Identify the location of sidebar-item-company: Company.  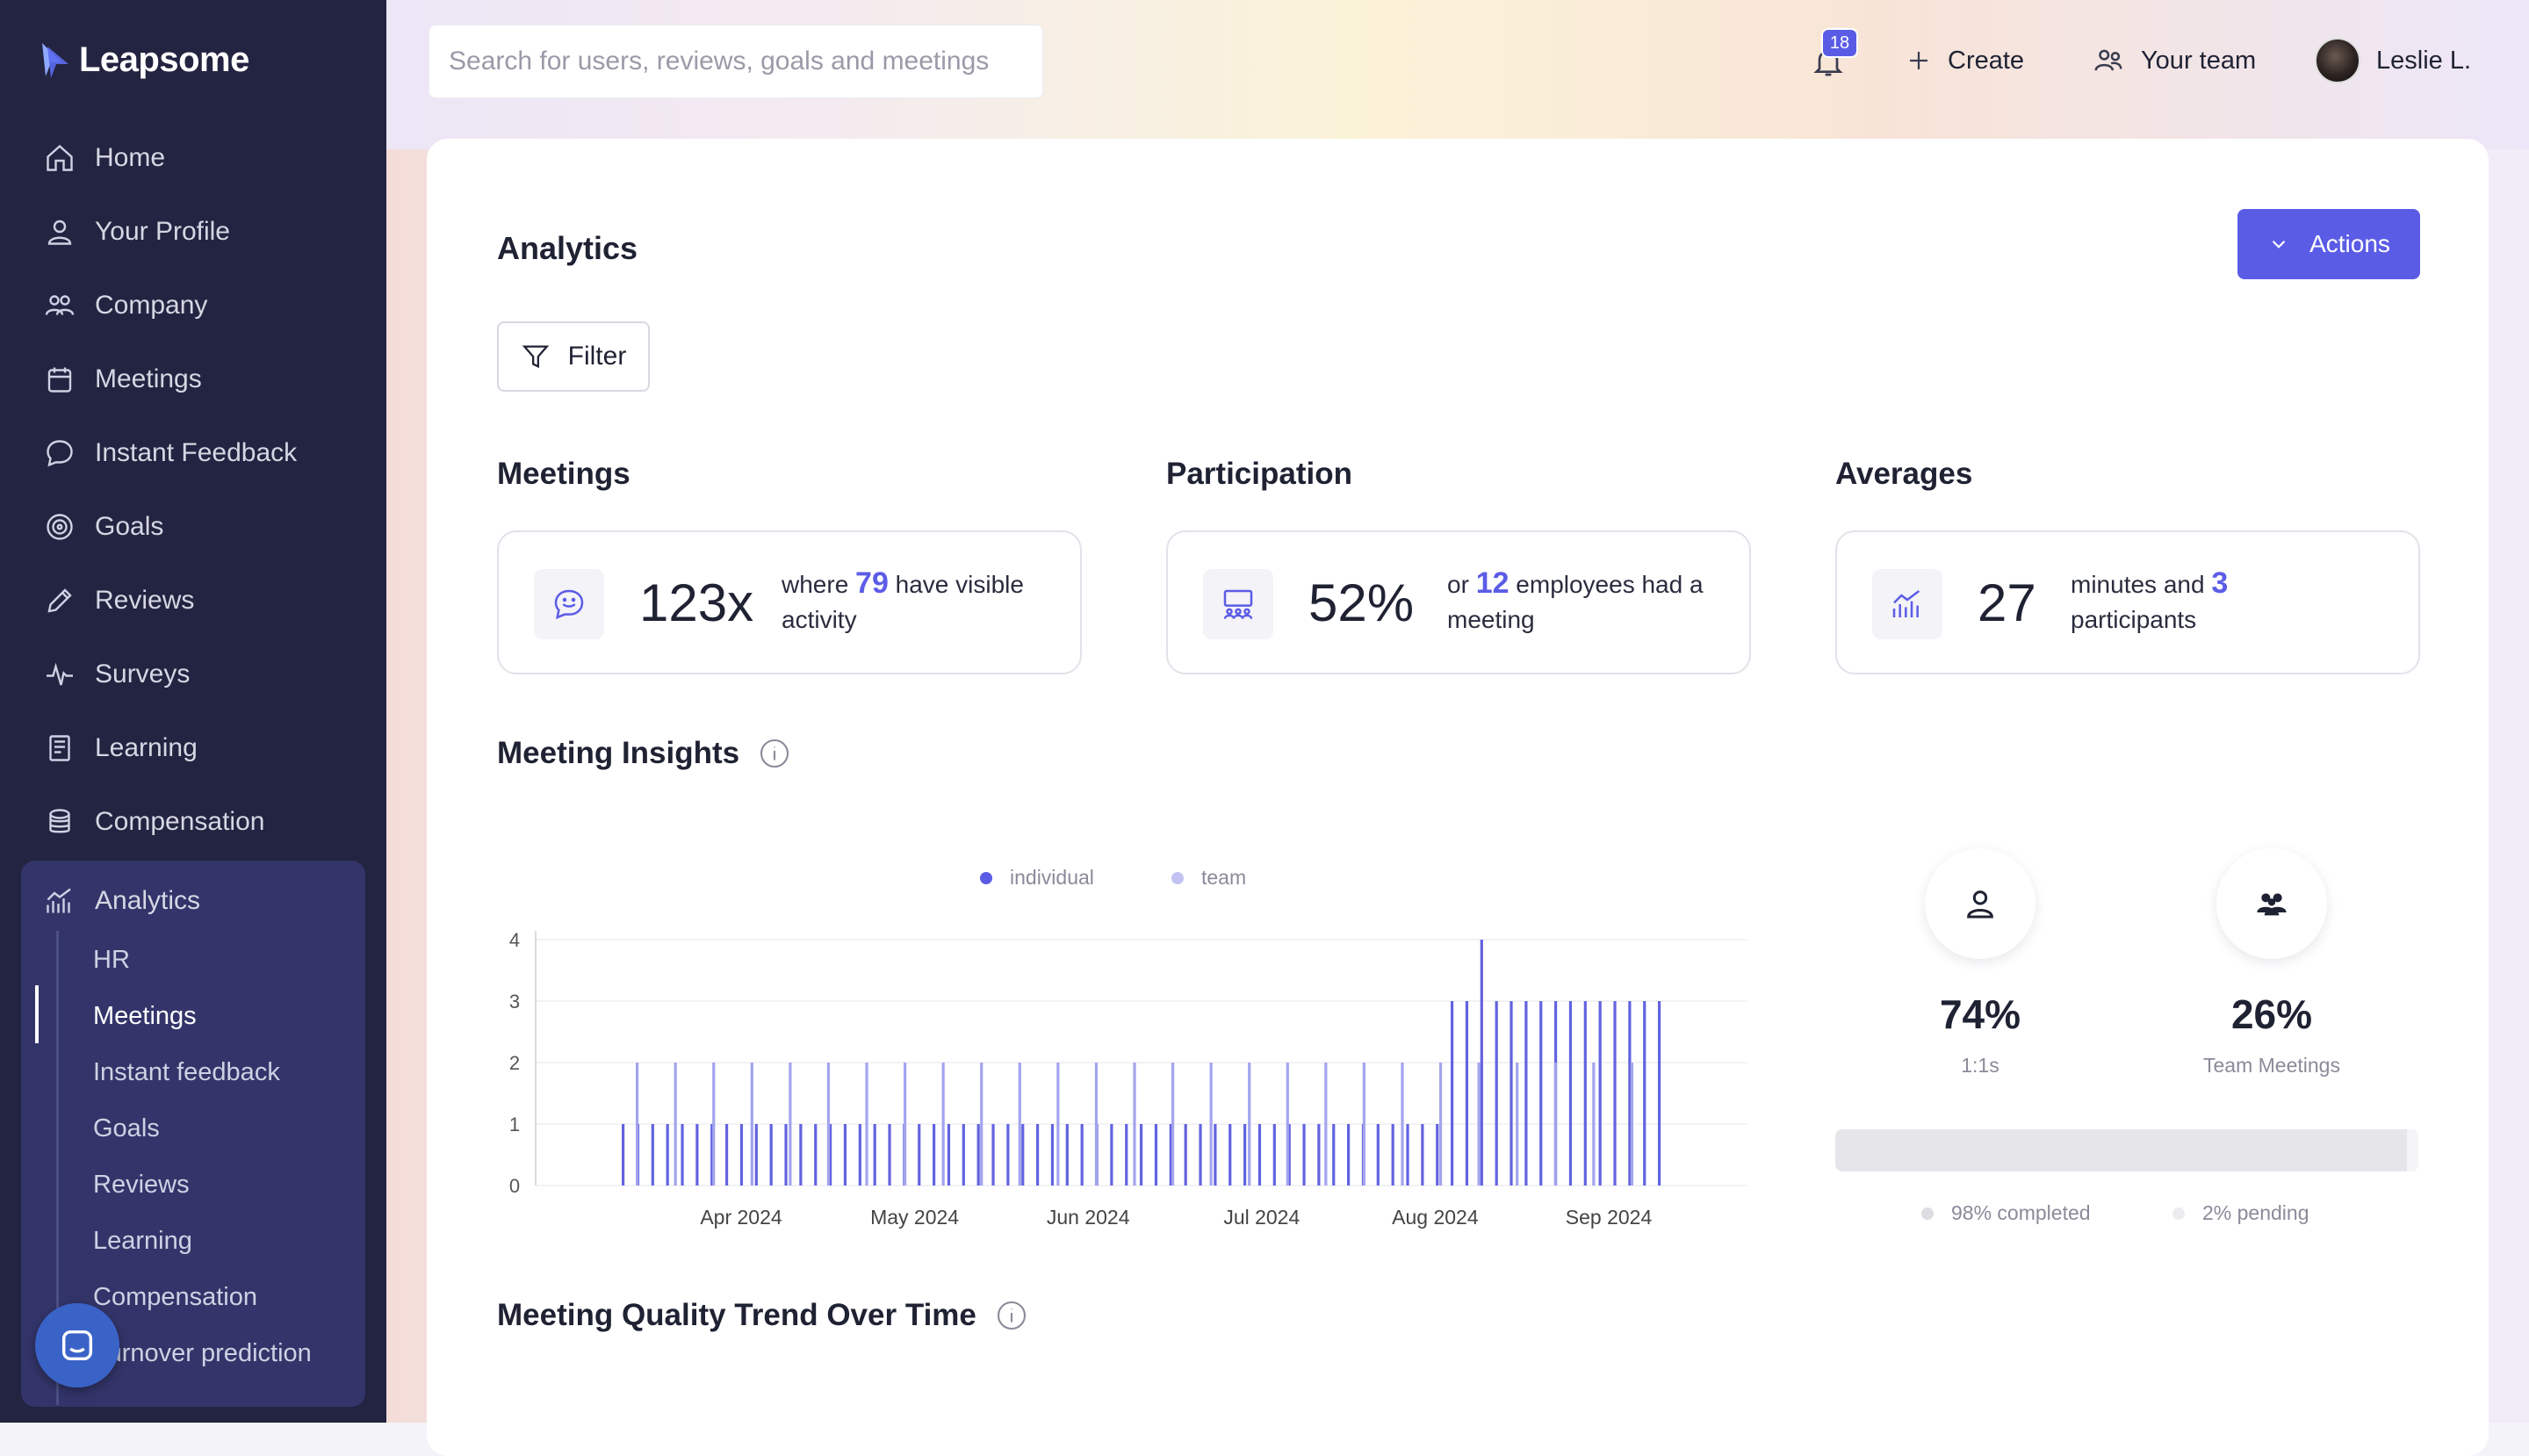
(126, 305).